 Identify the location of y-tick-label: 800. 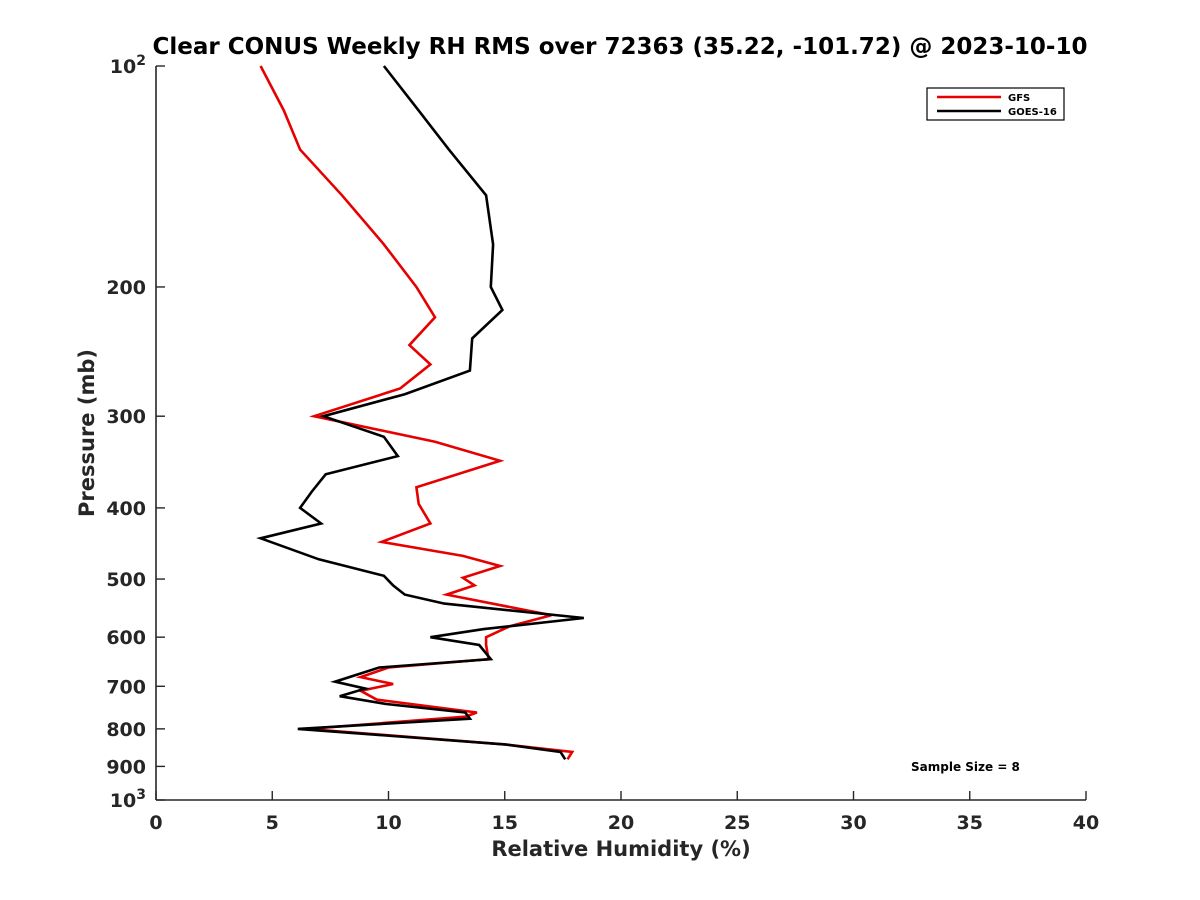
(126, 730).